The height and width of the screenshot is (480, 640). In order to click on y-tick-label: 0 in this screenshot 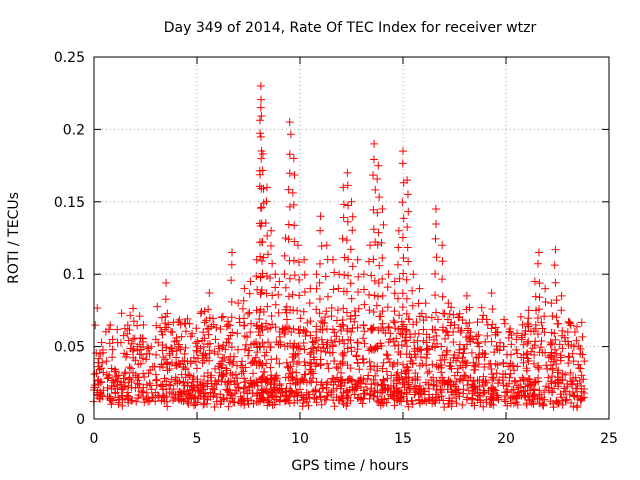, I will do `click(80, 420)`.